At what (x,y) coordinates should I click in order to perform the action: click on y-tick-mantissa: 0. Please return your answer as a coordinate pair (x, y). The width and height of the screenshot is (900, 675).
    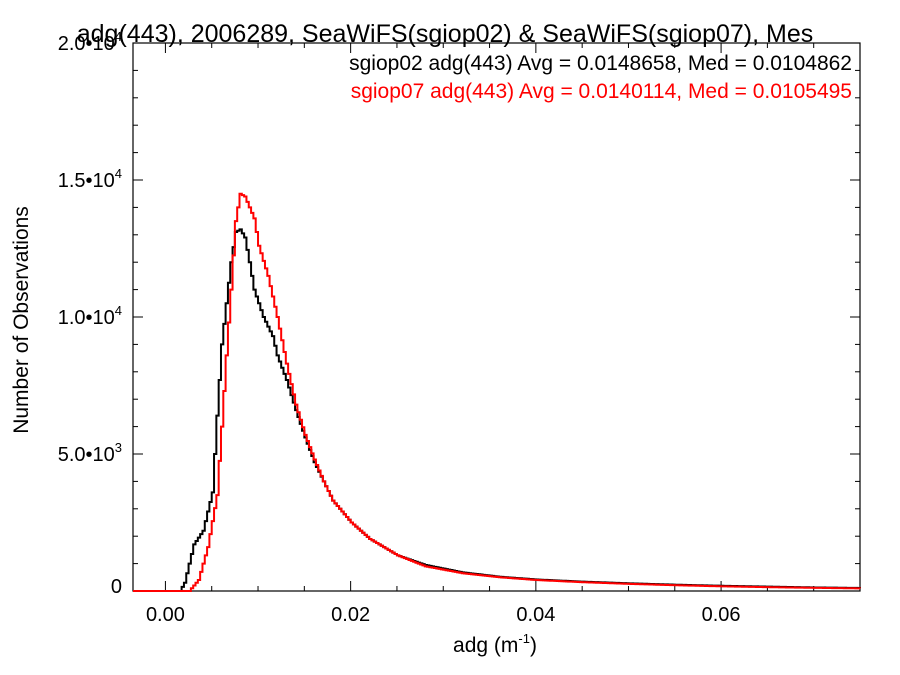
    Looking at the image, I should click on (116, 587).